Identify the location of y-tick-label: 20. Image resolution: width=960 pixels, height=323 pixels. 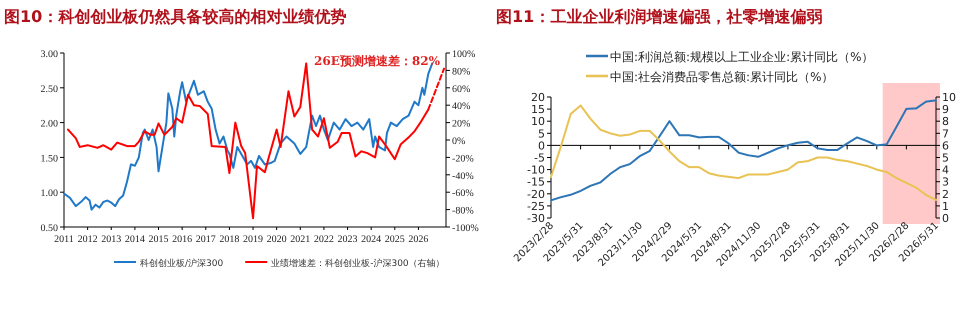
(538, 97).